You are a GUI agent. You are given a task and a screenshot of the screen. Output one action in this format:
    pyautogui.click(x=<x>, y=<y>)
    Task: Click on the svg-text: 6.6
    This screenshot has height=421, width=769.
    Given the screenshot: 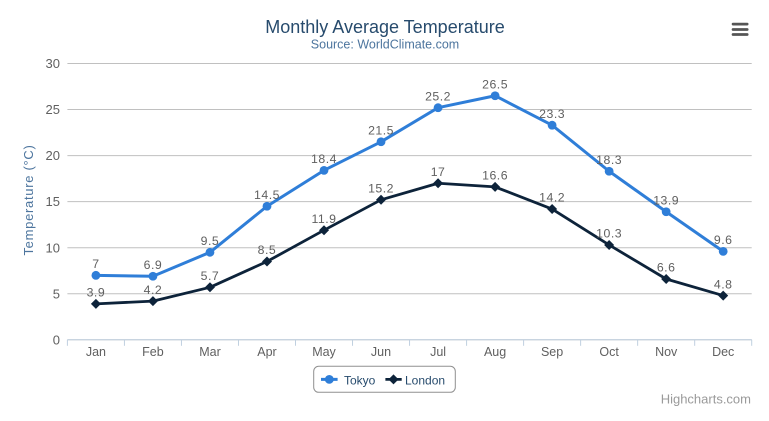 What is the action you would take?
    pyautogui.click(x=666, y=268)
    